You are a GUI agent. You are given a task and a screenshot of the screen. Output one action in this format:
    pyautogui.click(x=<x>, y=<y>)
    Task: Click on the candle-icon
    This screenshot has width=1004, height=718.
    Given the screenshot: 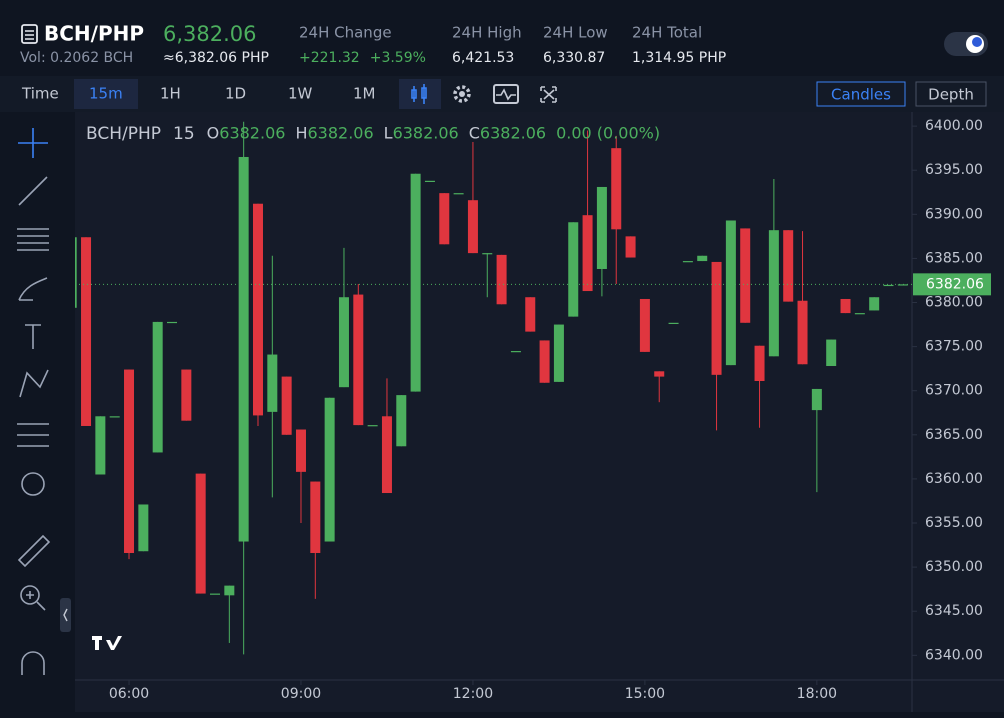 What is the action you would take?
    pyautogui.click(x=419, y=94)
    